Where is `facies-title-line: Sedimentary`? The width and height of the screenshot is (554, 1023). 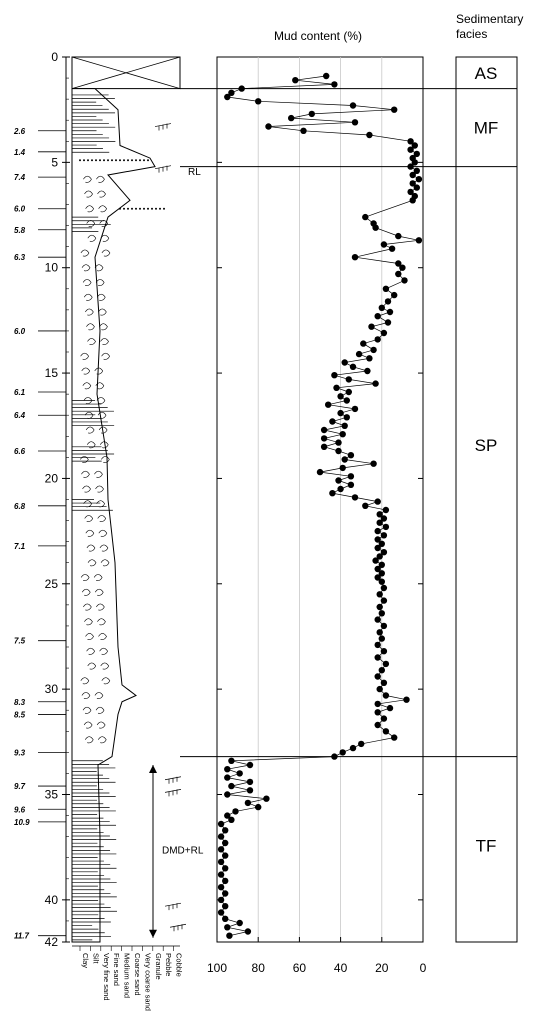
facies-title-line: Sedimentary is located at coordinates (489, 19).